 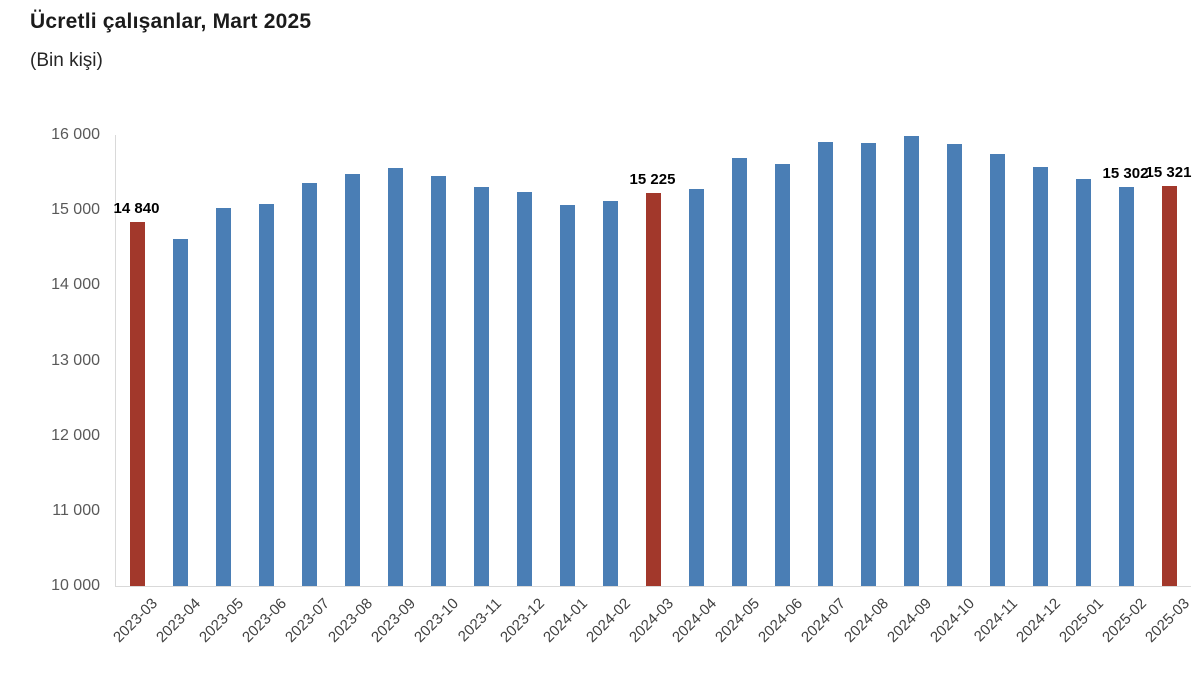 What do you see at coordinates (653, 389) in the screenshot?
I see `bar-2024-03-highlighted` at bounding box center [653, 389].